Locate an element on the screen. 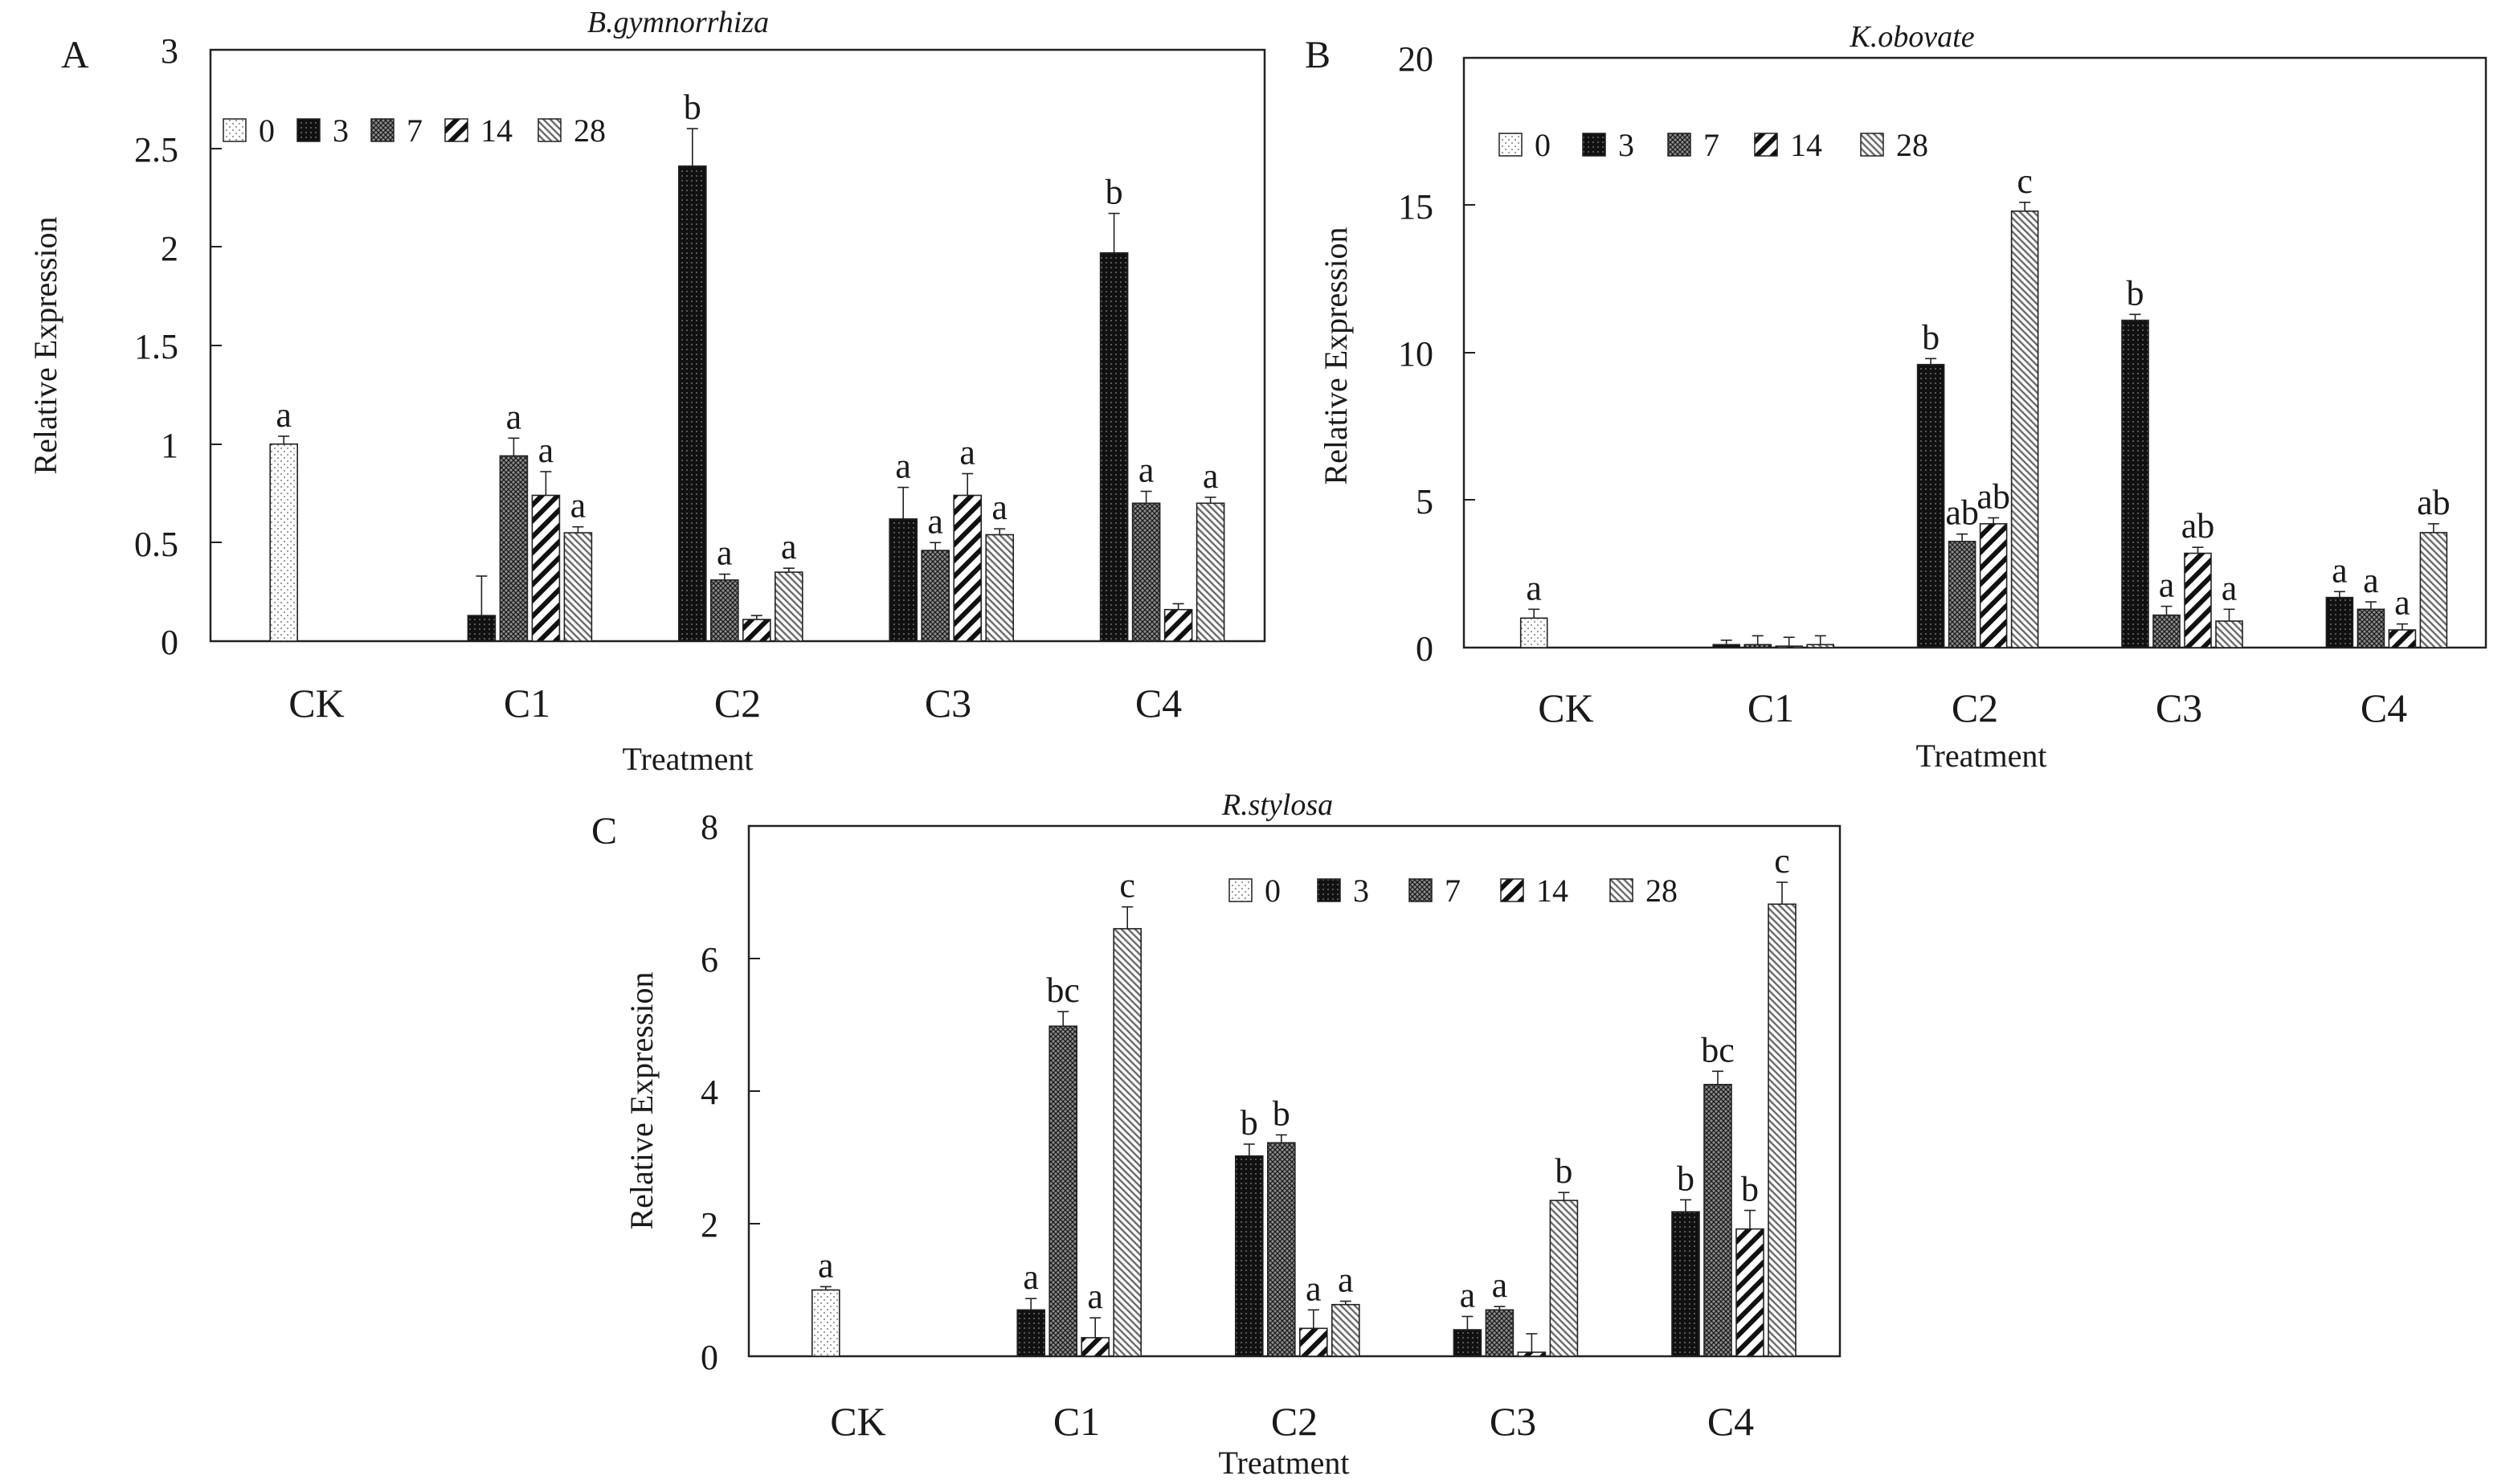 Image resolution: width=2514 pixels, height=1484 pixels. significance-label: c is located at coordinates (2025, 181).